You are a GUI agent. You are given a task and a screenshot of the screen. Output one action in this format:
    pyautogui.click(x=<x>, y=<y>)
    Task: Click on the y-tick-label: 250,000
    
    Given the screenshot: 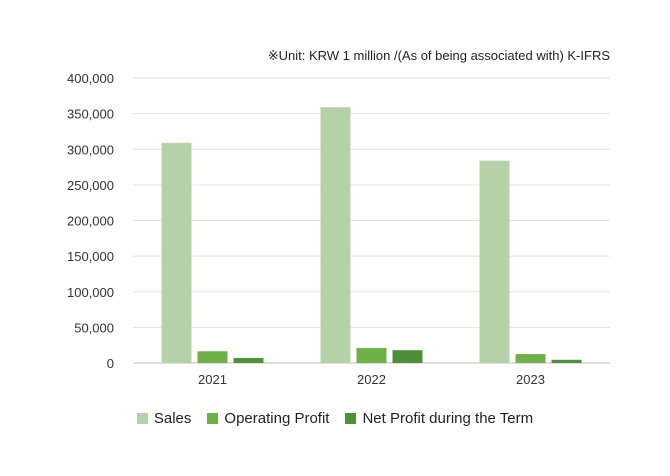 What is the action you would take?
    pyautogui.click(x=90, y=185)
    